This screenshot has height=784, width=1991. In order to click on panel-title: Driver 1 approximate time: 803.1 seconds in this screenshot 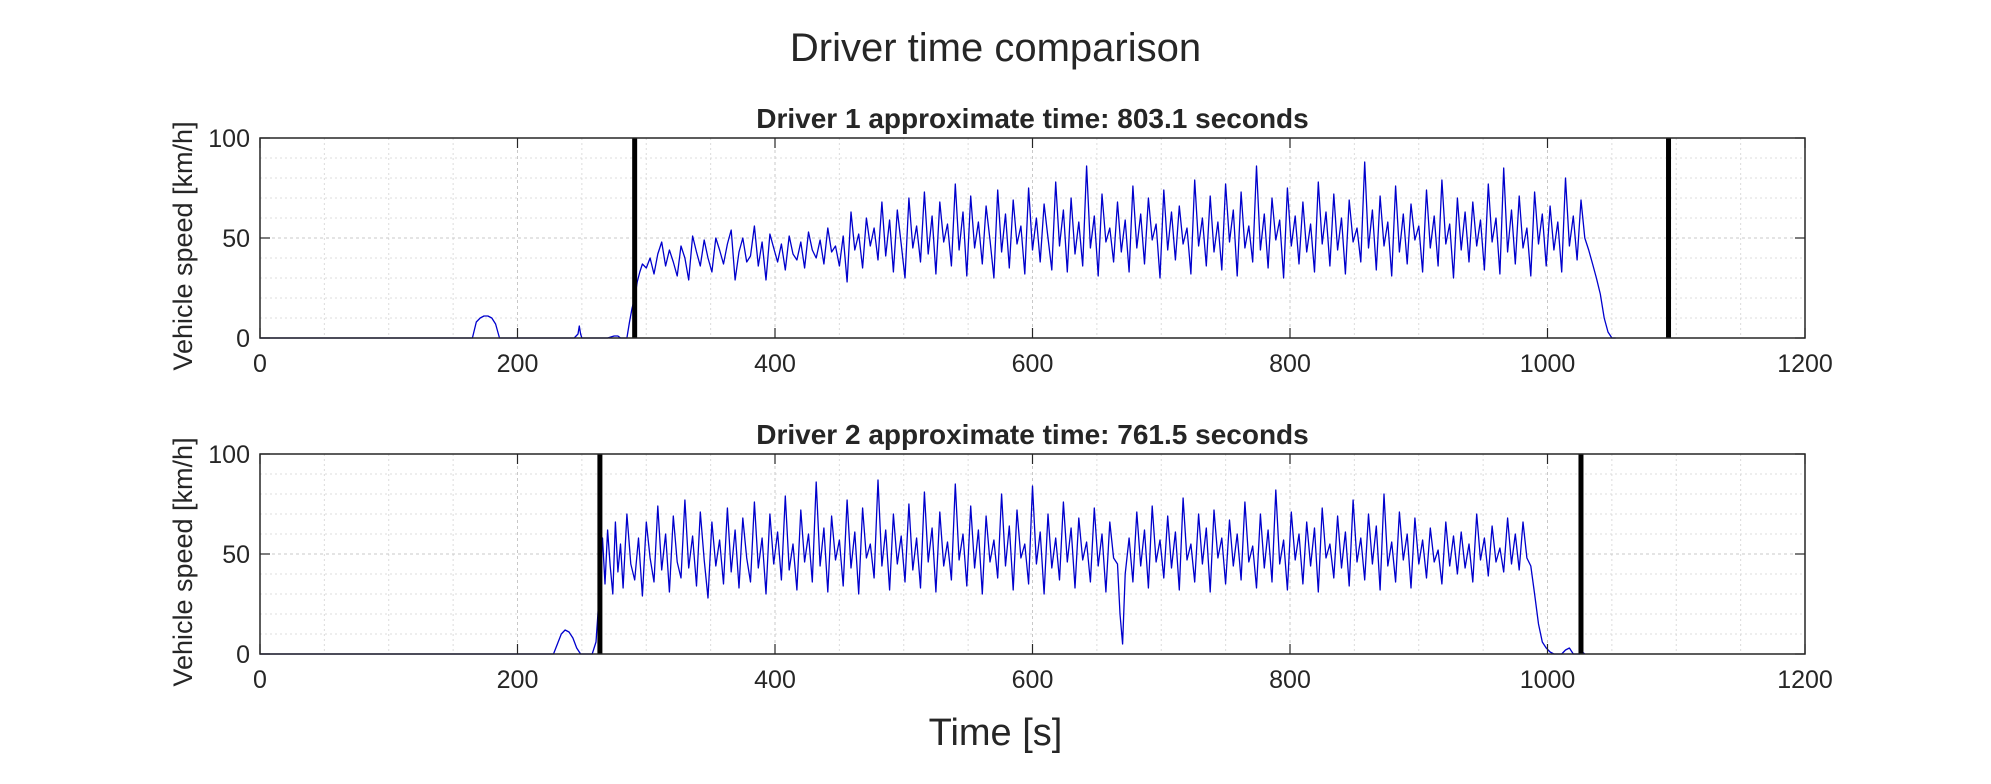, I will do `click(1032, 118)`.